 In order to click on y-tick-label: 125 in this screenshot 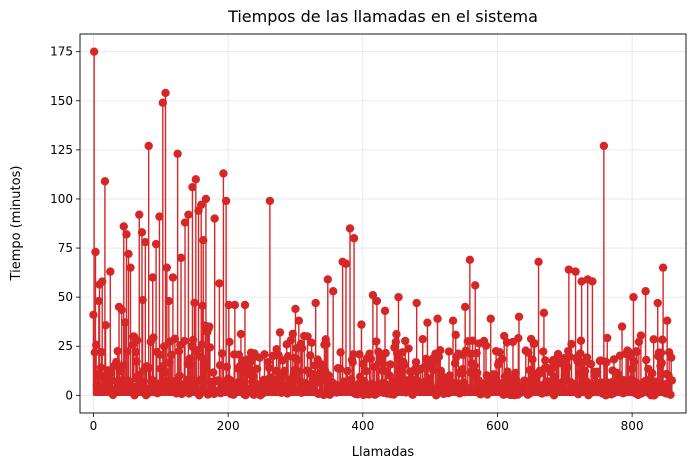, I will do `click(61, 150)`.